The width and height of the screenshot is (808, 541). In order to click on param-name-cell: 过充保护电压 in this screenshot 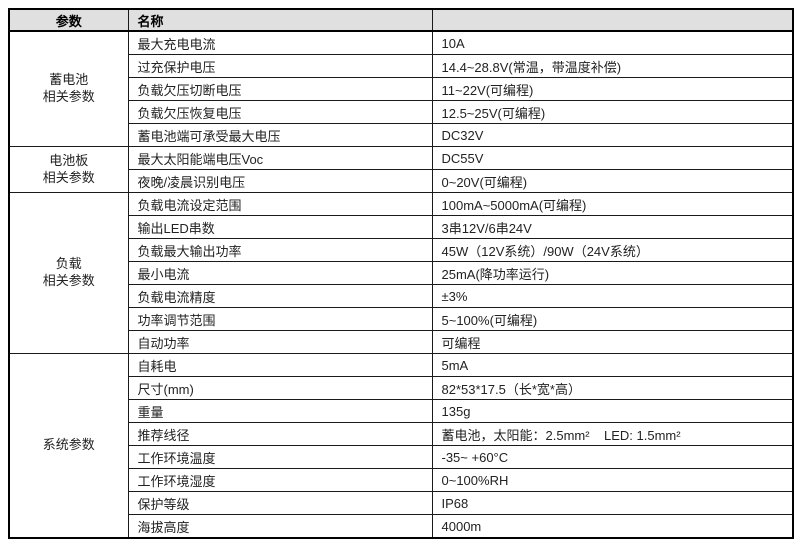, I will do `click(280, 66)`.